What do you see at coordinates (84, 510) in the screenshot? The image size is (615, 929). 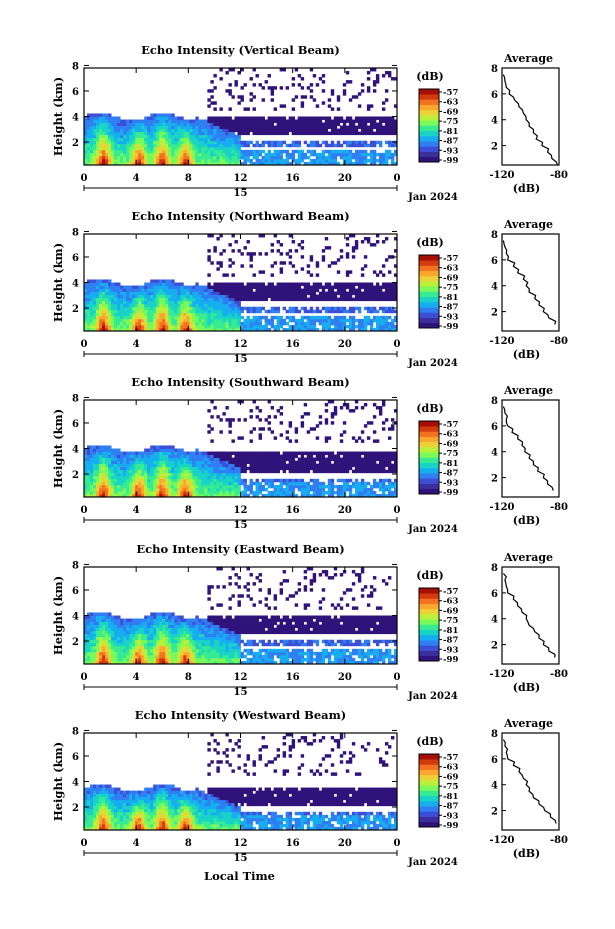 I see `x-tick-label: 0` at bounding box center [84, 510].